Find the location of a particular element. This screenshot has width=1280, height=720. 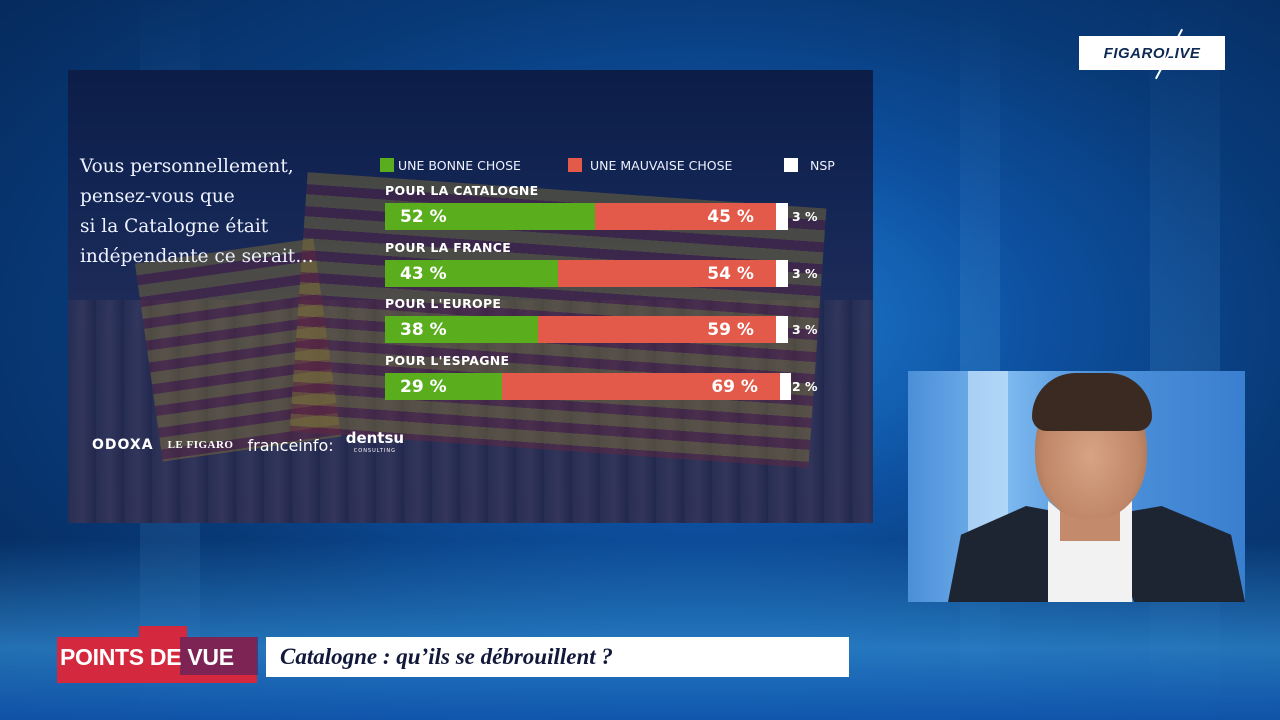

data-label: 29 % is located at coordinates (423, 386).